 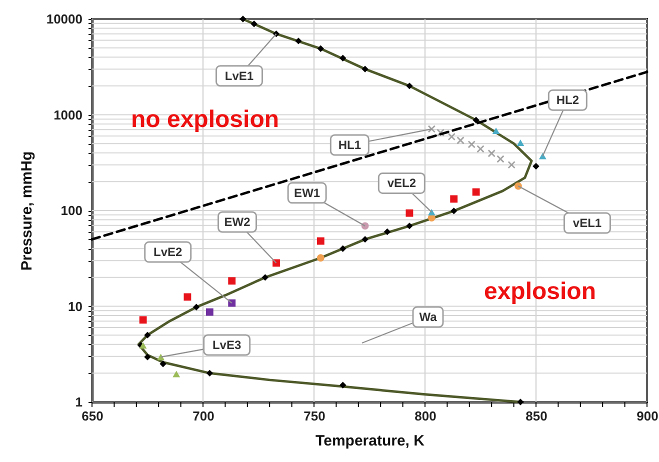 What do you see at coordinates (68, 114) in the screenshot?
I see `y-tick-label: 1000` at bounding box center [68, 114].